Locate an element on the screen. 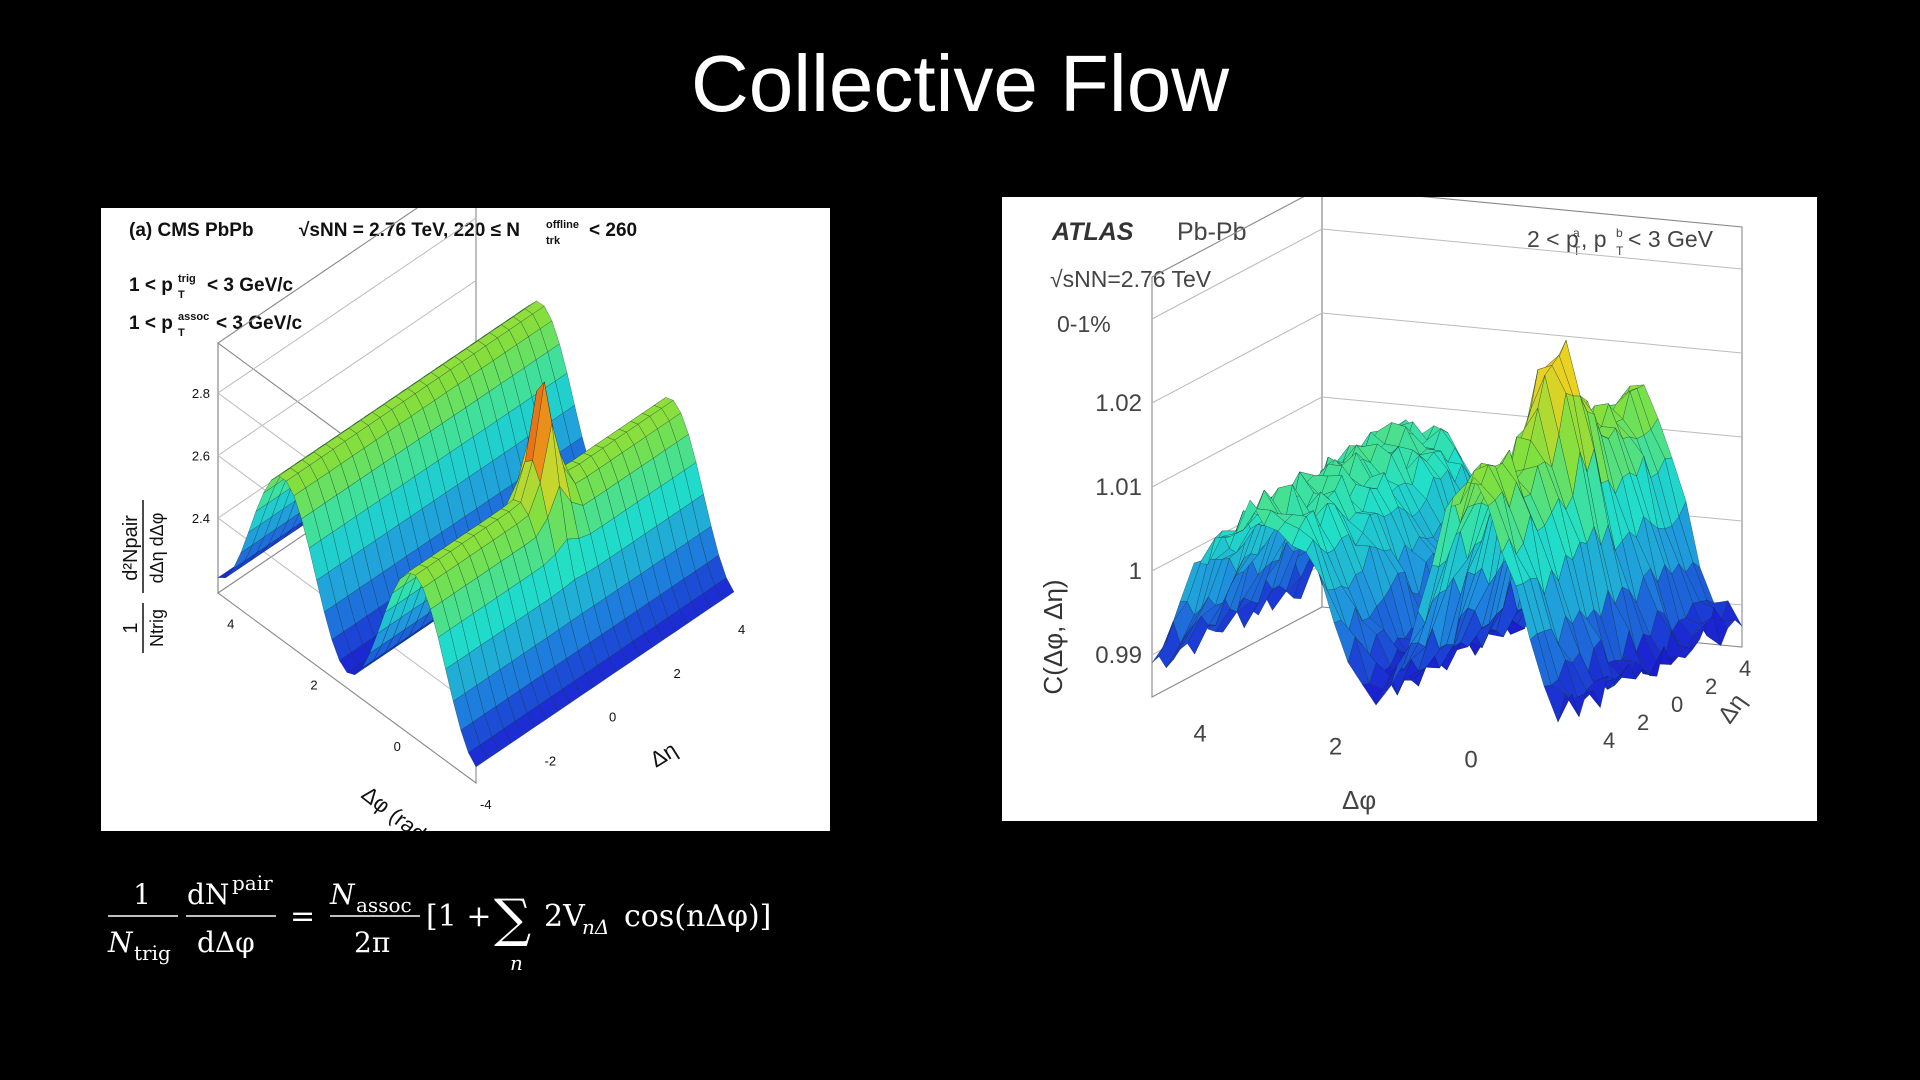  cms-xtick: 0 is located at coordinates (612, 717).